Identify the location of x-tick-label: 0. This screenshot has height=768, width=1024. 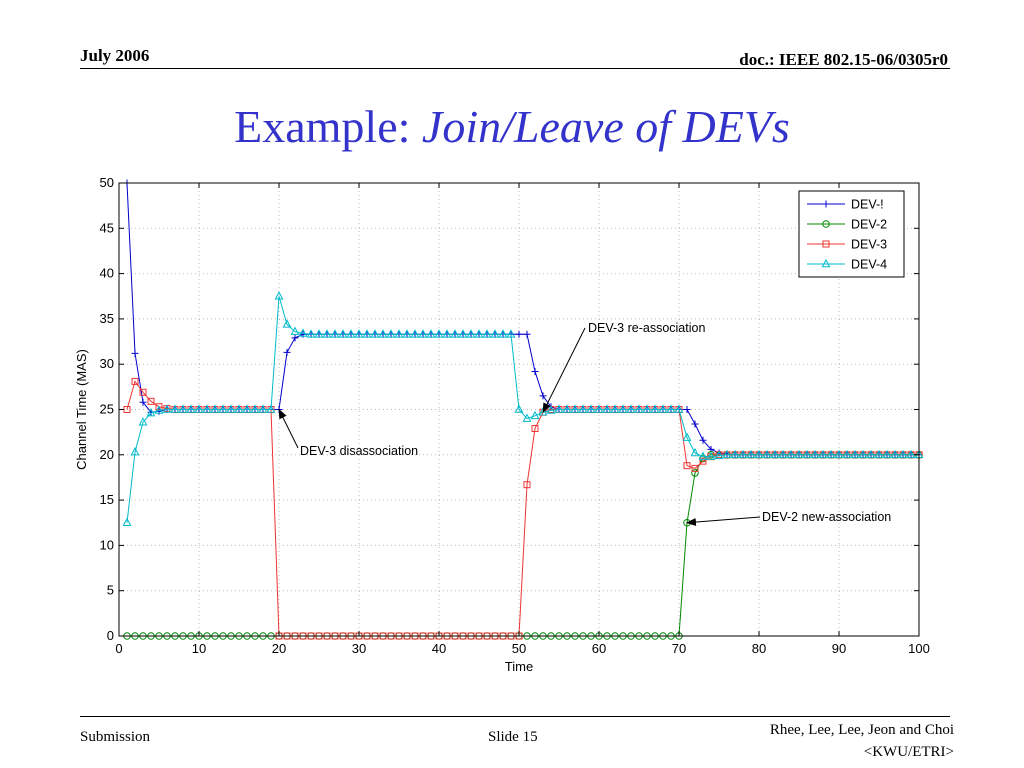
(118, 648).